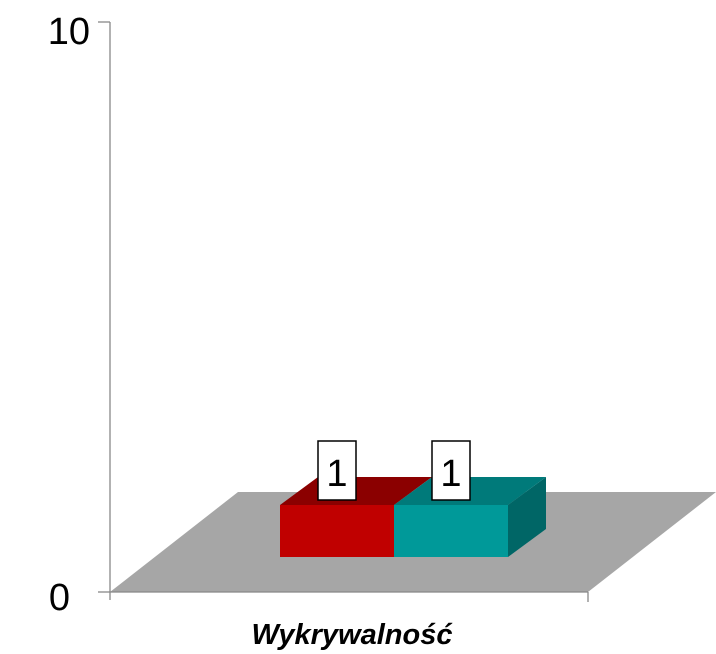  Describe the element at coordinates (336, 474) in the screenshot. I see `data-label-series-1: 1` at that location.